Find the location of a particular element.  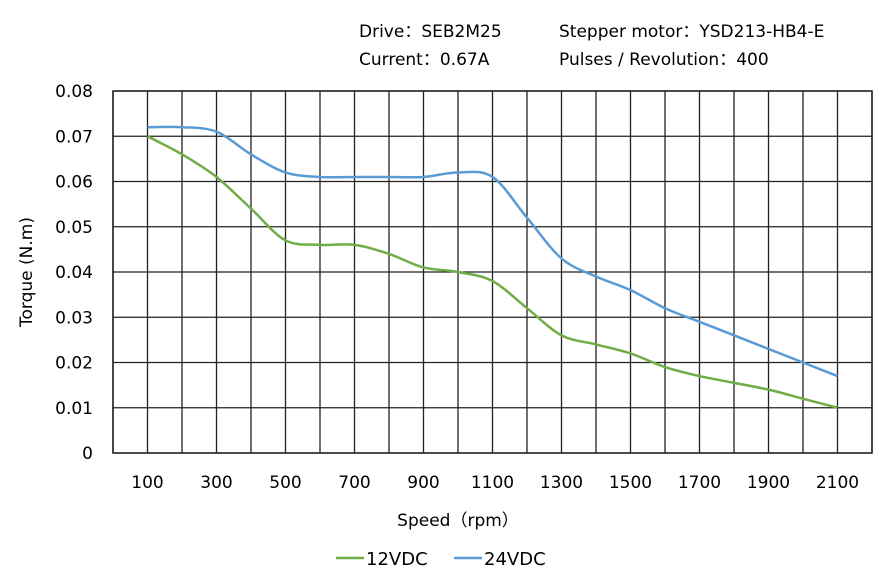

y-tick-label: 0.04 is located at coordinates (74, 273).